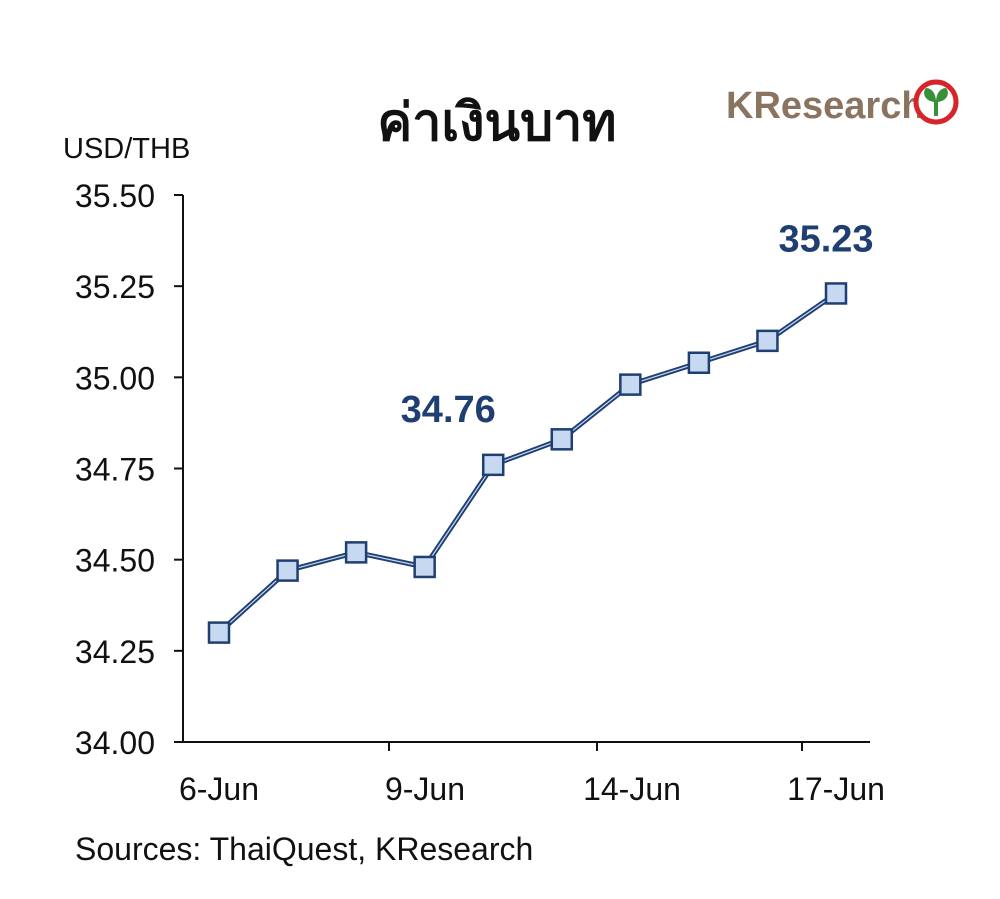 This screenshot has width=1000, height=899. Describe the element at coordinates (637, 324) in the screenshot. I see `data-labels: 34.76 35.23` at that location.